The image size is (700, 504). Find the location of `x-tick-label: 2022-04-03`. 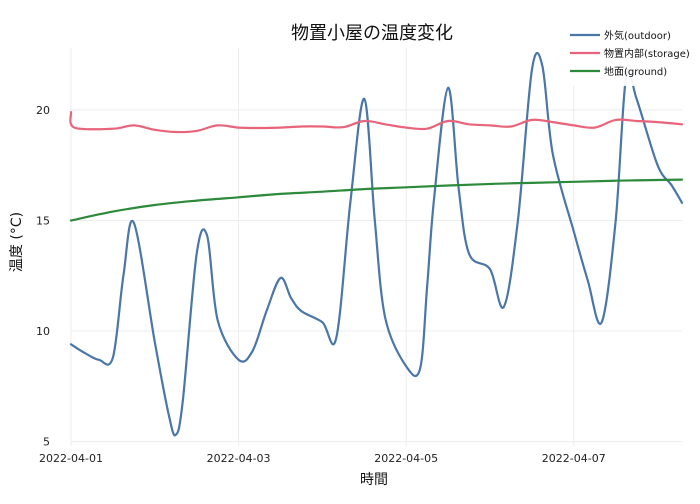

x-tick-label: 2022-04-03 is located at coordinates (239, 458).